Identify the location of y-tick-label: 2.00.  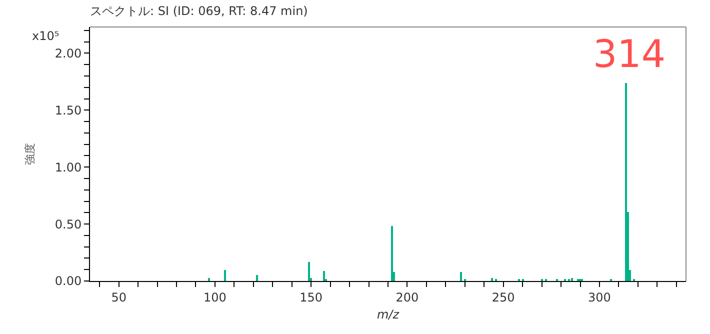
(68, 53).